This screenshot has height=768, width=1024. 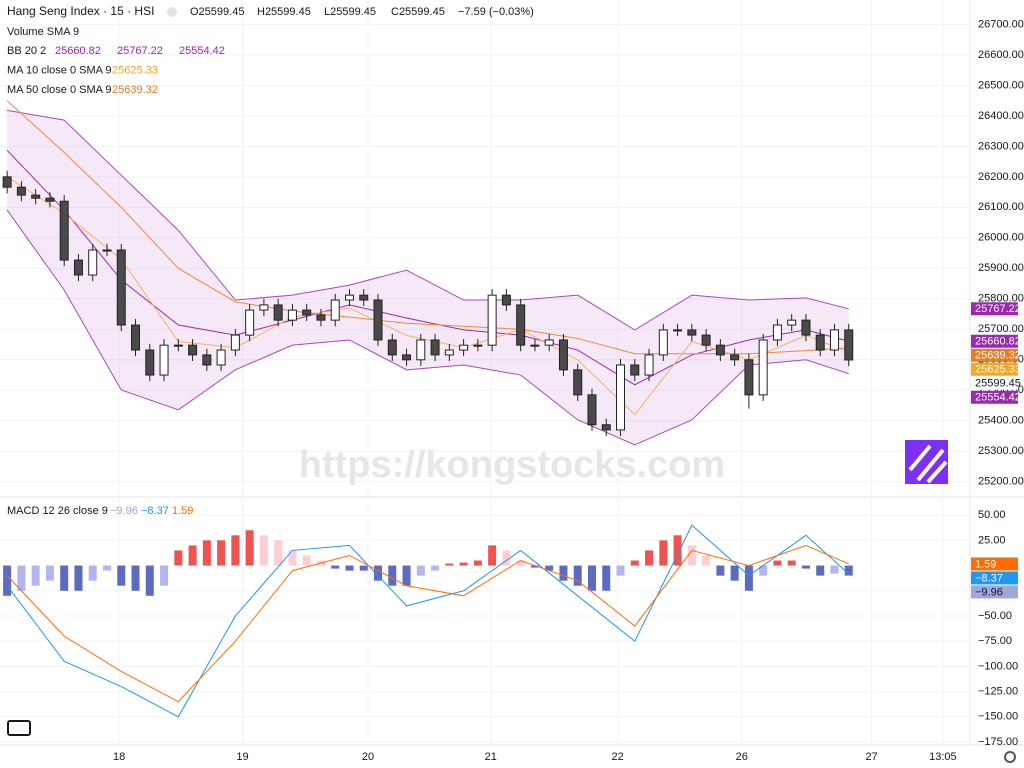 What do you see at coordinates (1001, 146) in the screenshot?
I see `y-tick-label: 26300.00` at bounding box center [1001, 146].